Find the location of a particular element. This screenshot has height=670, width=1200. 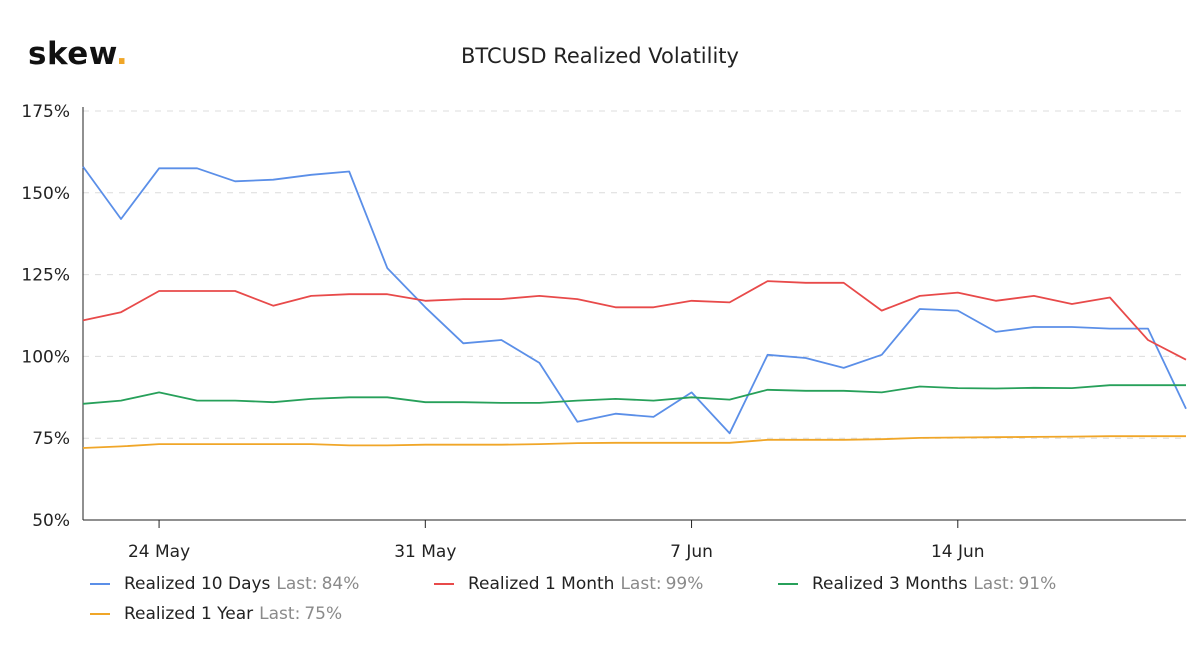

x-tick-label: 31 May is located at coordinates (425, 552).